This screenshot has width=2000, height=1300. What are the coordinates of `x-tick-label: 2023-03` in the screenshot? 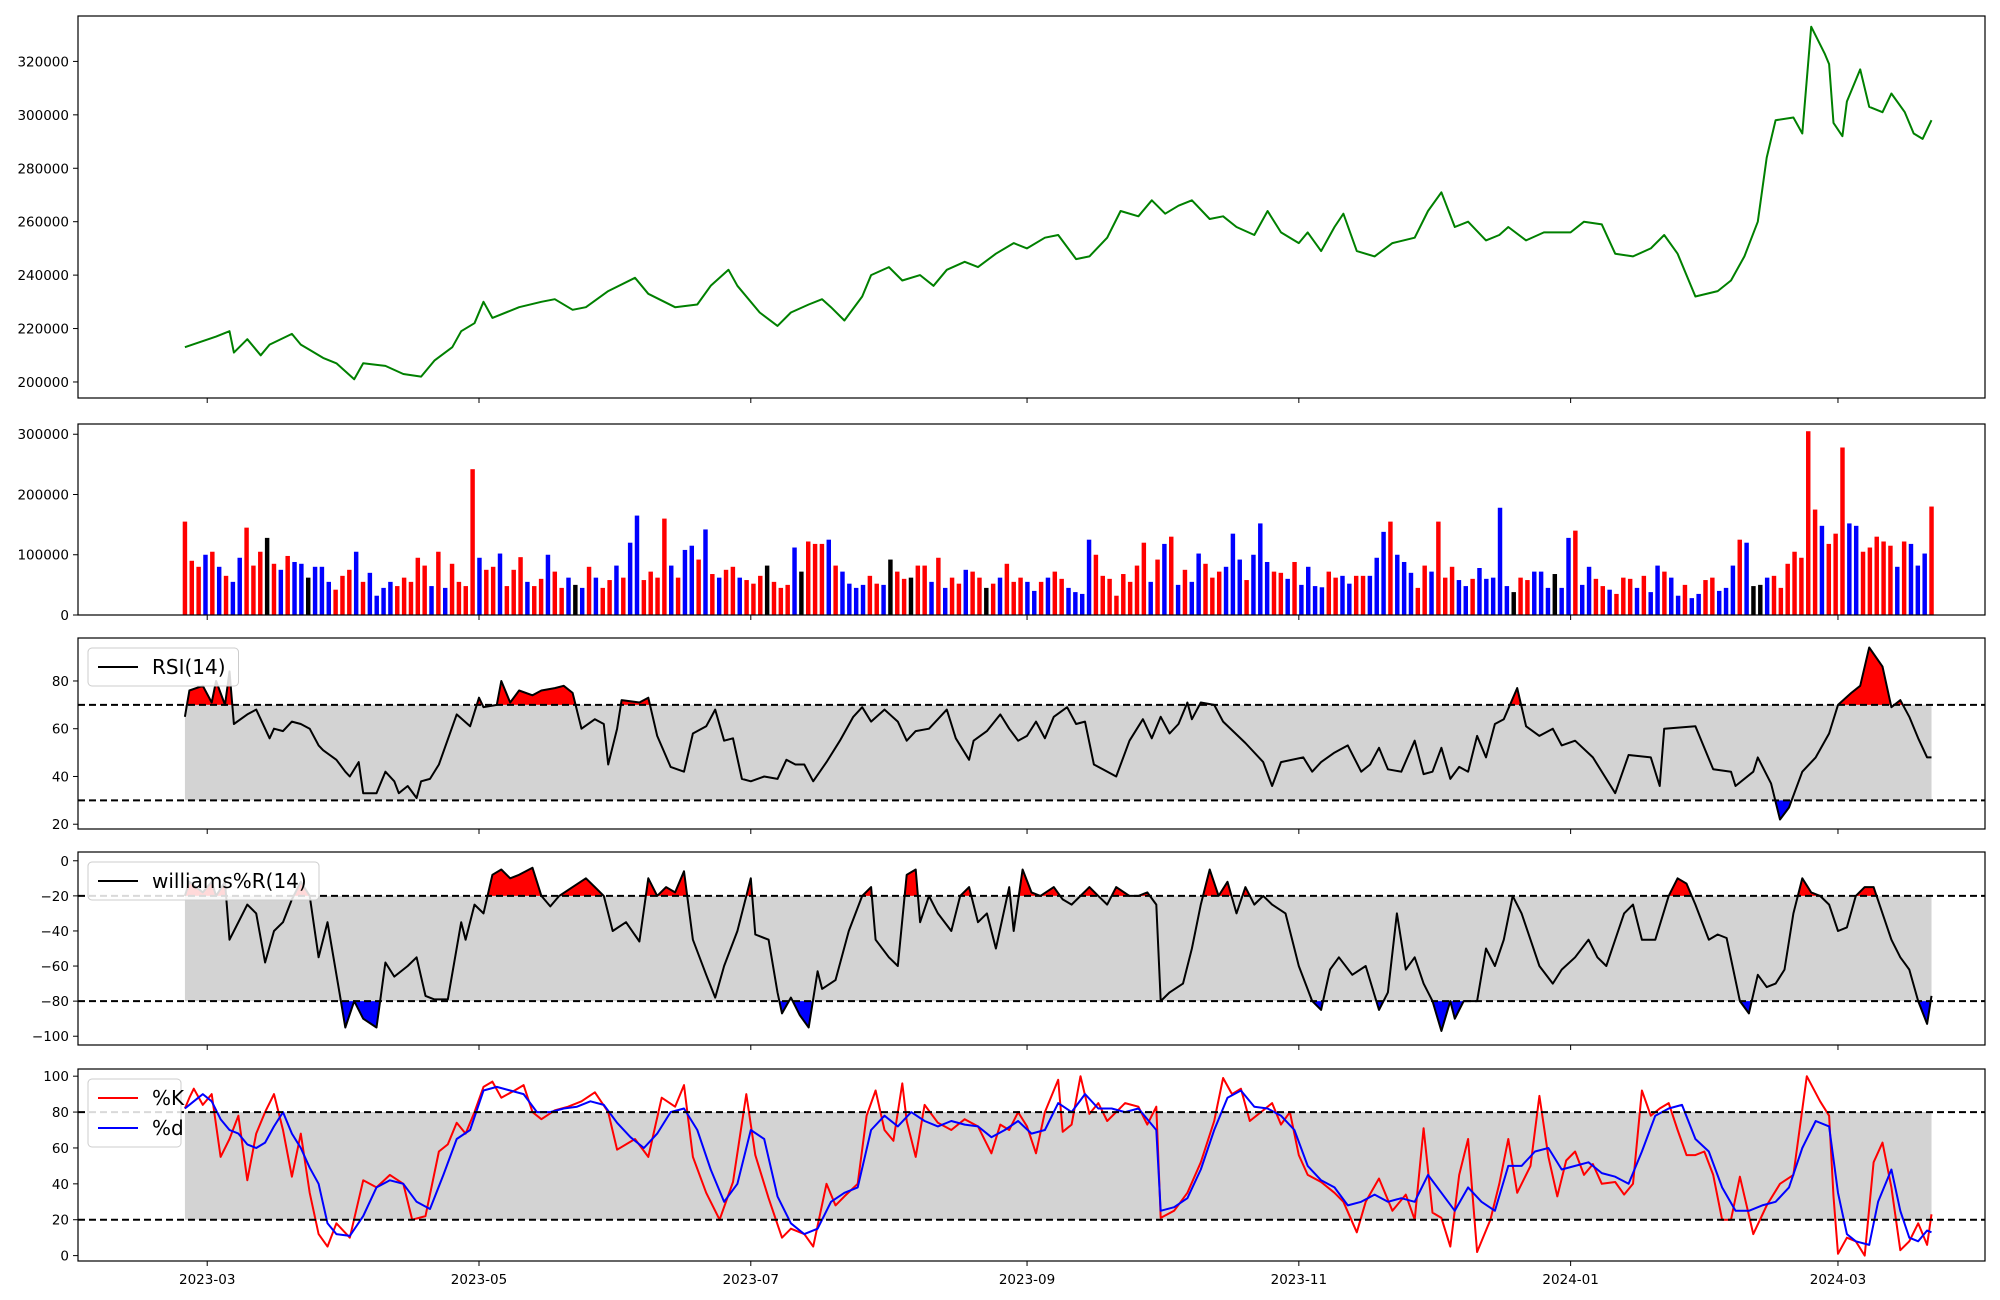 It's located at (207, 1280).